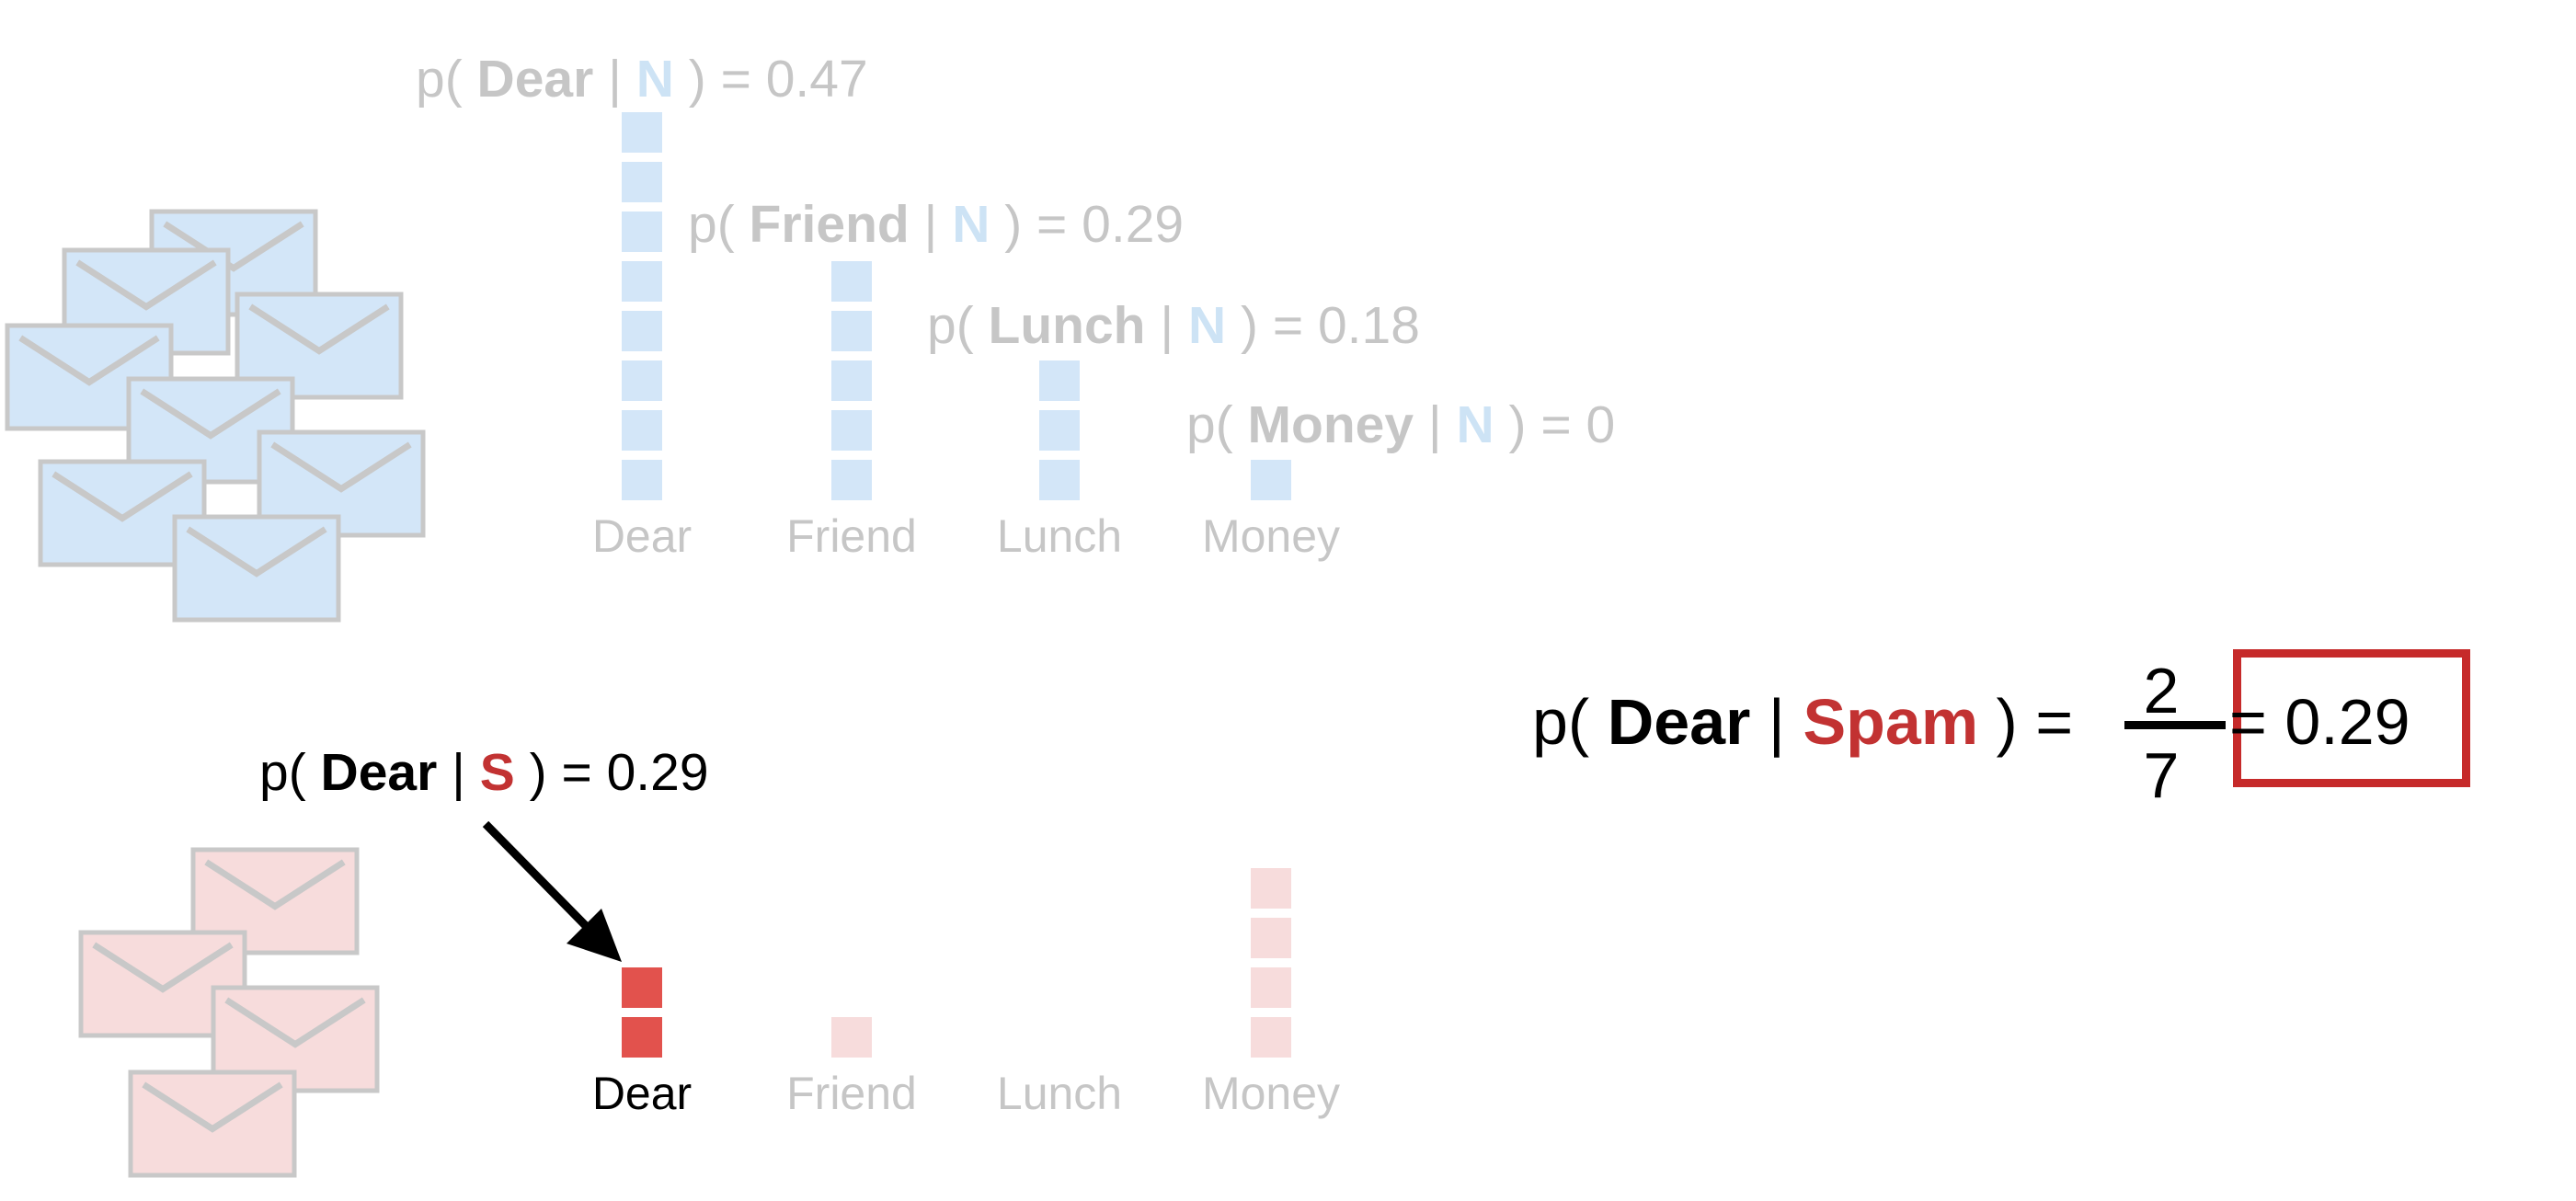 The image size is (2576, 1201). I want to click on annotation-normal-dear: p( Dear | N ) = 0.47, so click(642, 80).